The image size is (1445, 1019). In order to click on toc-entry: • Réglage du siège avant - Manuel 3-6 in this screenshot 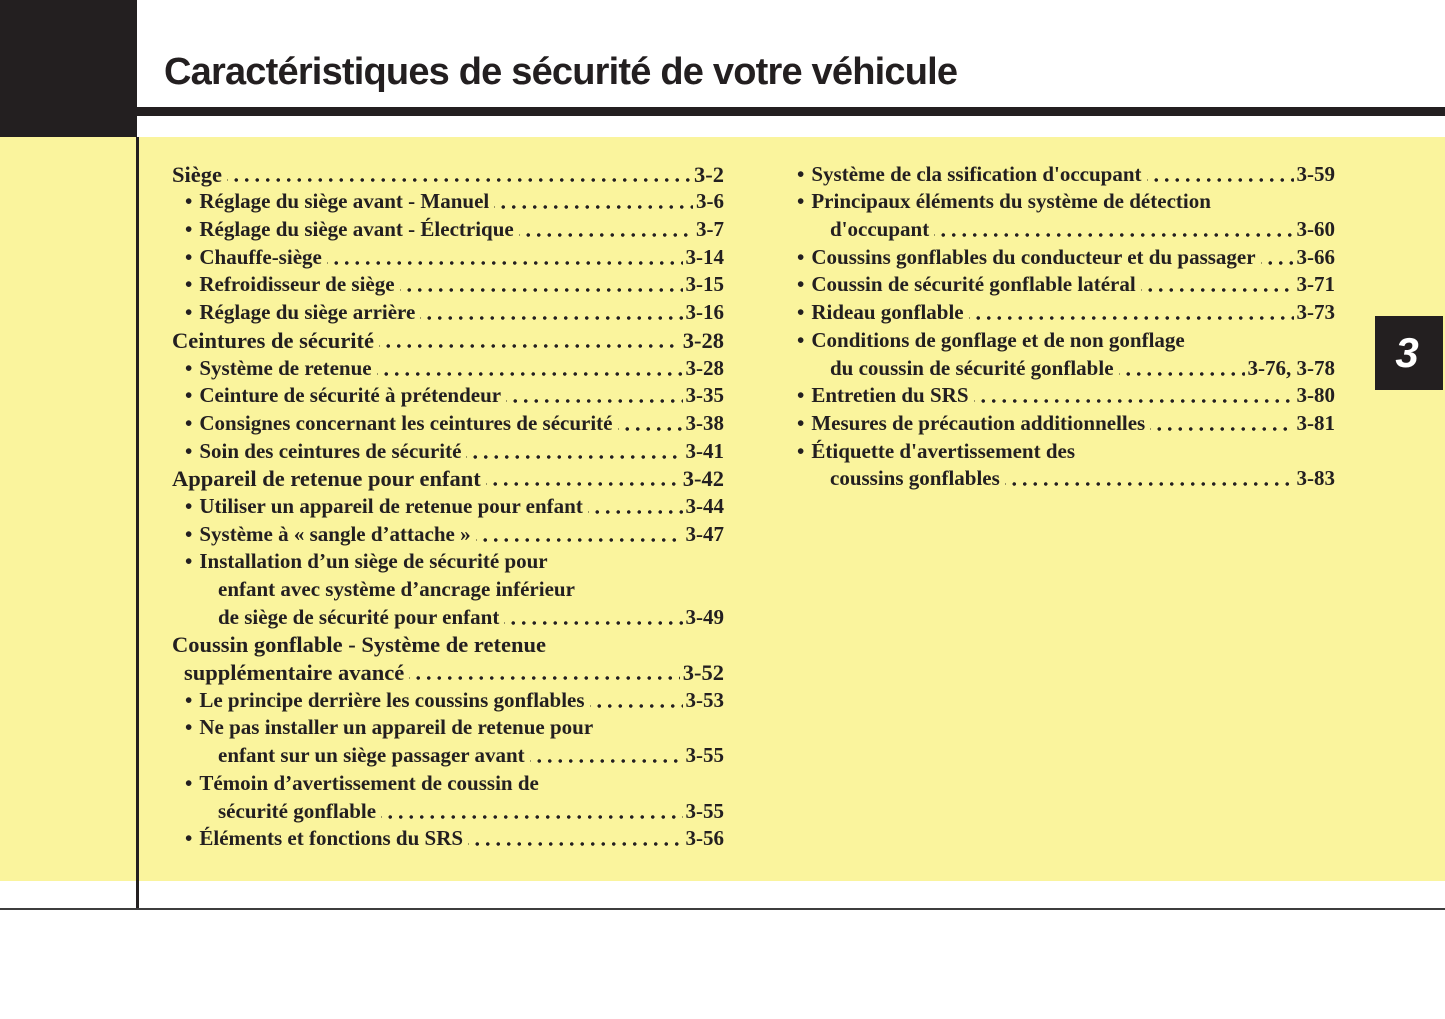, I will do `click(448, 201)`.